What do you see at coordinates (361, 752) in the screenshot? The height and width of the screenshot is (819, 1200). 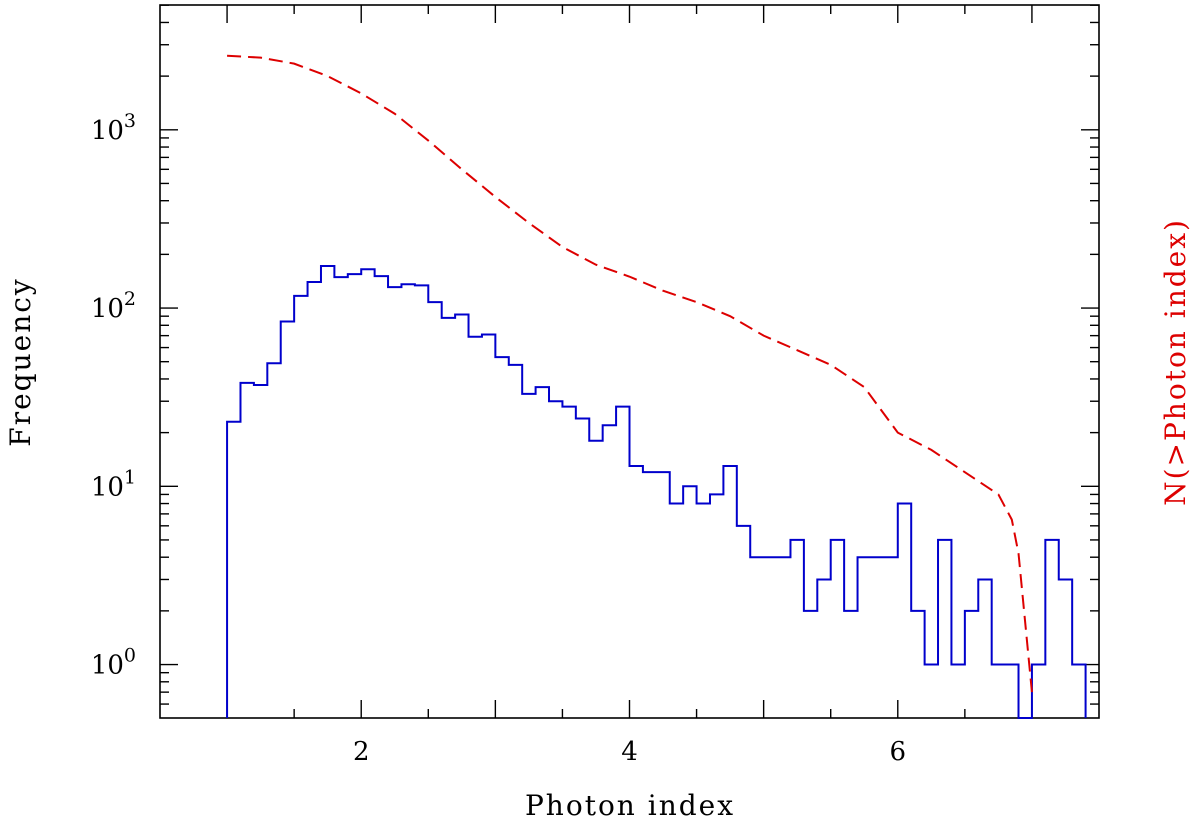 I see `x-tick-label: 2` at bounding box center [361, 752].